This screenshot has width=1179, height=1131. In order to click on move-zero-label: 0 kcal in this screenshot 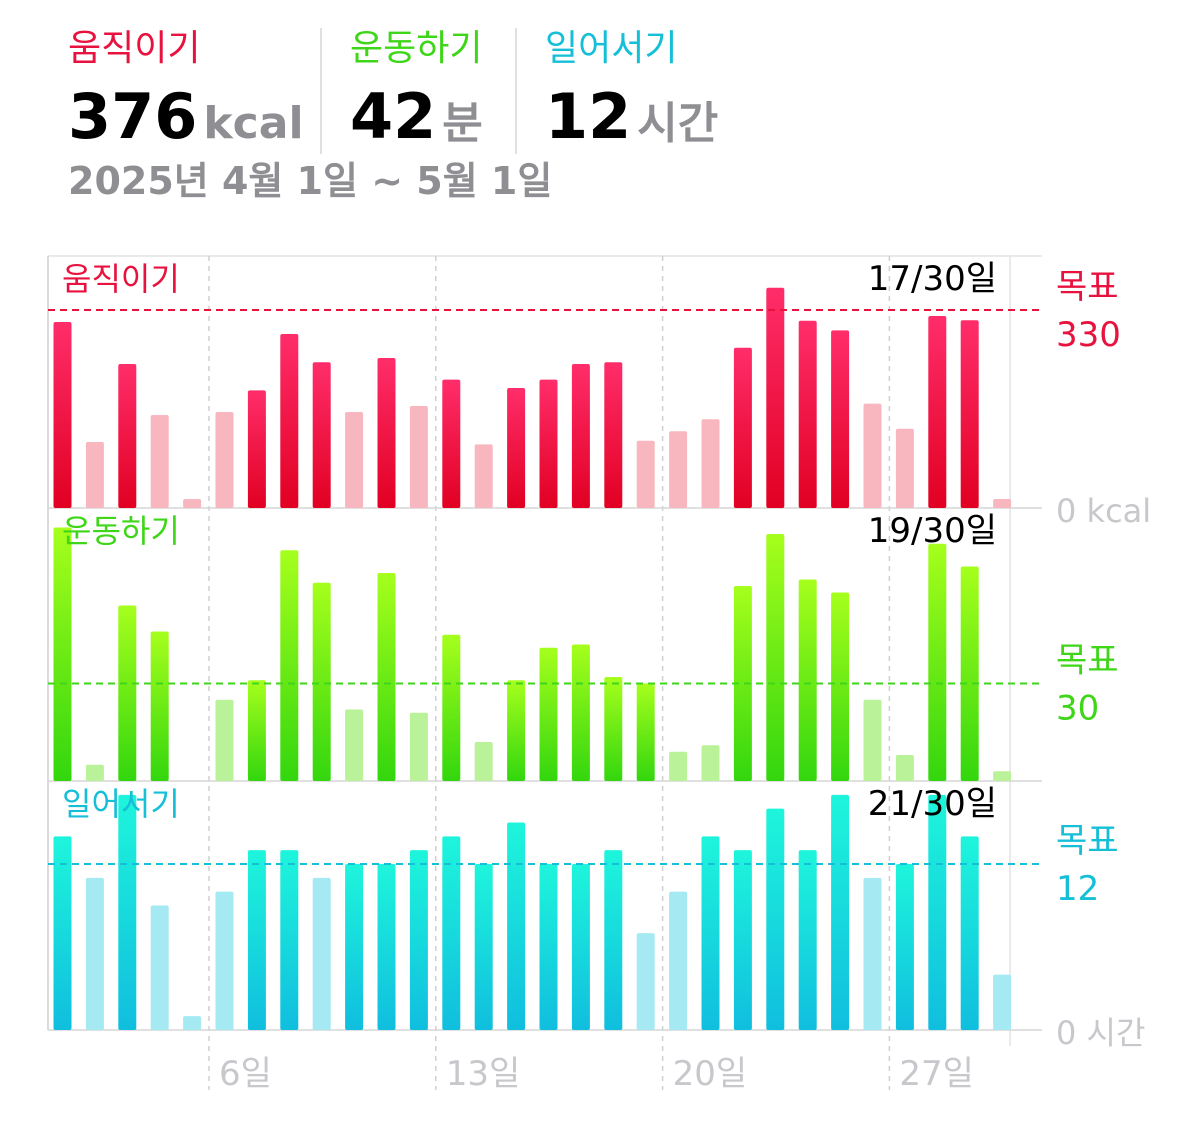, I will do `click(1103, 511)`.